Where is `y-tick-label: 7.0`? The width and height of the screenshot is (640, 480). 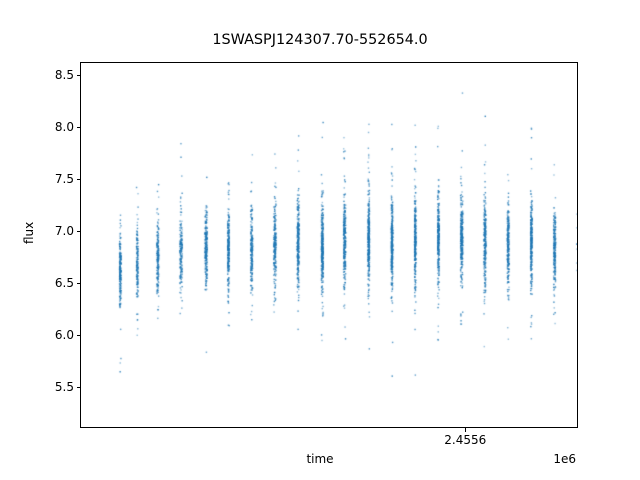 y-tick-label: 7.0 is located at coordinates (64, 231).